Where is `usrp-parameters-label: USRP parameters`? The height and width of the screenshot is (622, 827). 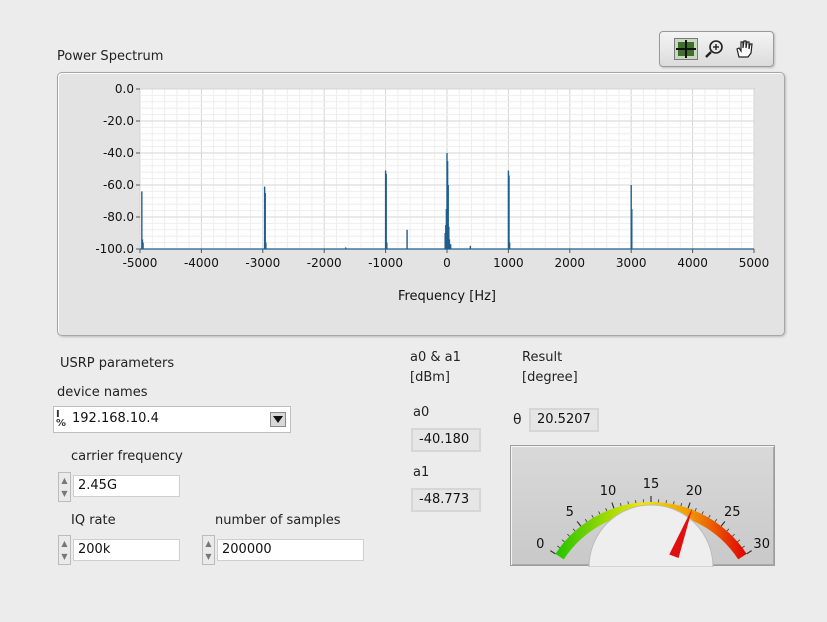 usrp-parameters-label: USRP parameters is located at coordinates (117, 363).